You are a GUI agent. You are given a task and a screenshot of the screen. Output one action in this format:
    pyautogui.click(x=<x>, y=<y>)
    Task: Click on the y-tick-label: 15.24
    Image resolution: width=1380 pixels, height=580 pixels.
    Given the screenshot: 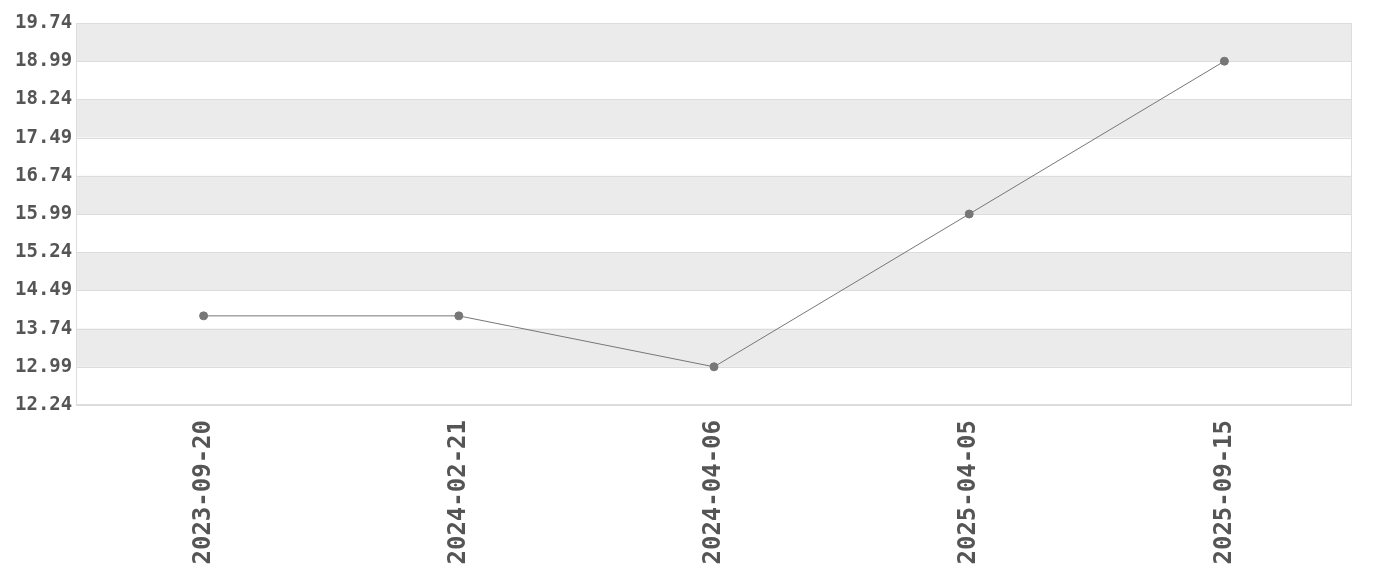 What is the action you would take?
    pyautogui.click(x=44, y=250)
    